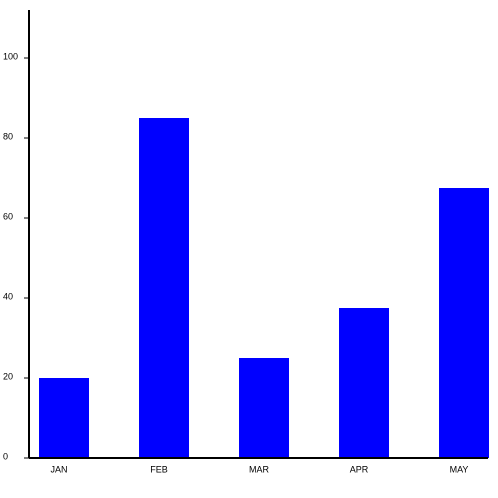 The width and height of the screenshot is (498, 498). What do you see at coordinates (259, 469) in the screenshot?
I see `x-tick-label: MAR` at bounding box center [259, 469].